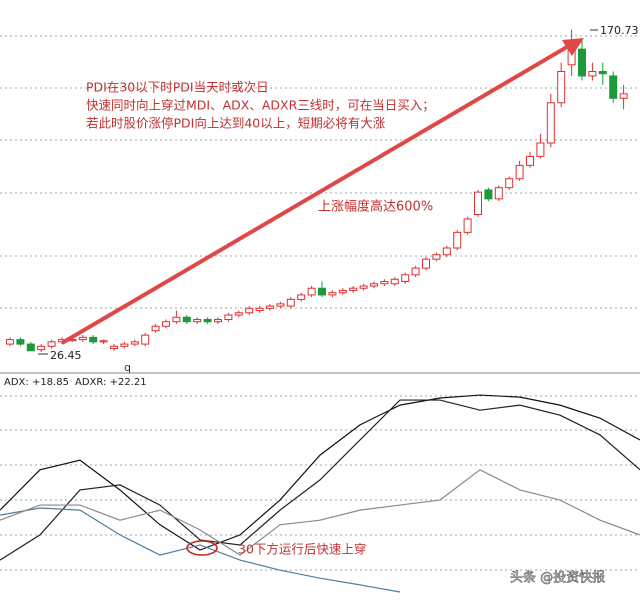  Describe the element at coordinates (111, 382) in the screenshot. I see `legend-item: ADXR: +22.21` at that location.